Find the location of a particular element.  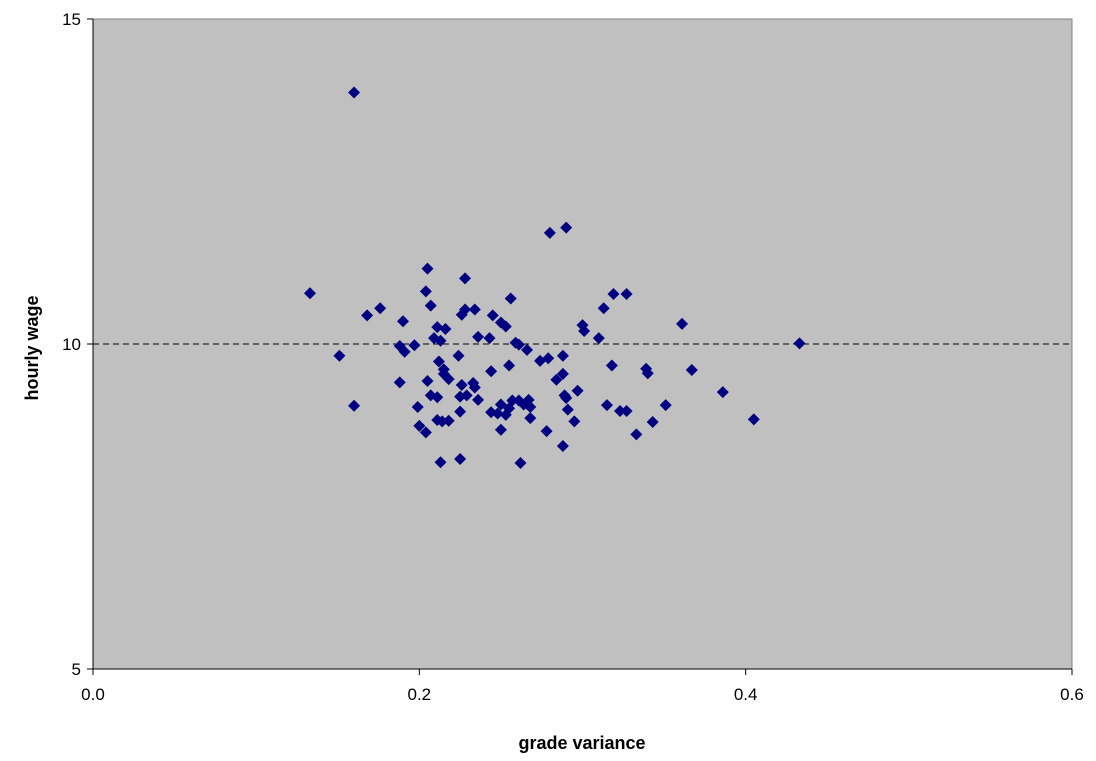

x-tick-label: 0.6 is located at coordinates (1072, 694).